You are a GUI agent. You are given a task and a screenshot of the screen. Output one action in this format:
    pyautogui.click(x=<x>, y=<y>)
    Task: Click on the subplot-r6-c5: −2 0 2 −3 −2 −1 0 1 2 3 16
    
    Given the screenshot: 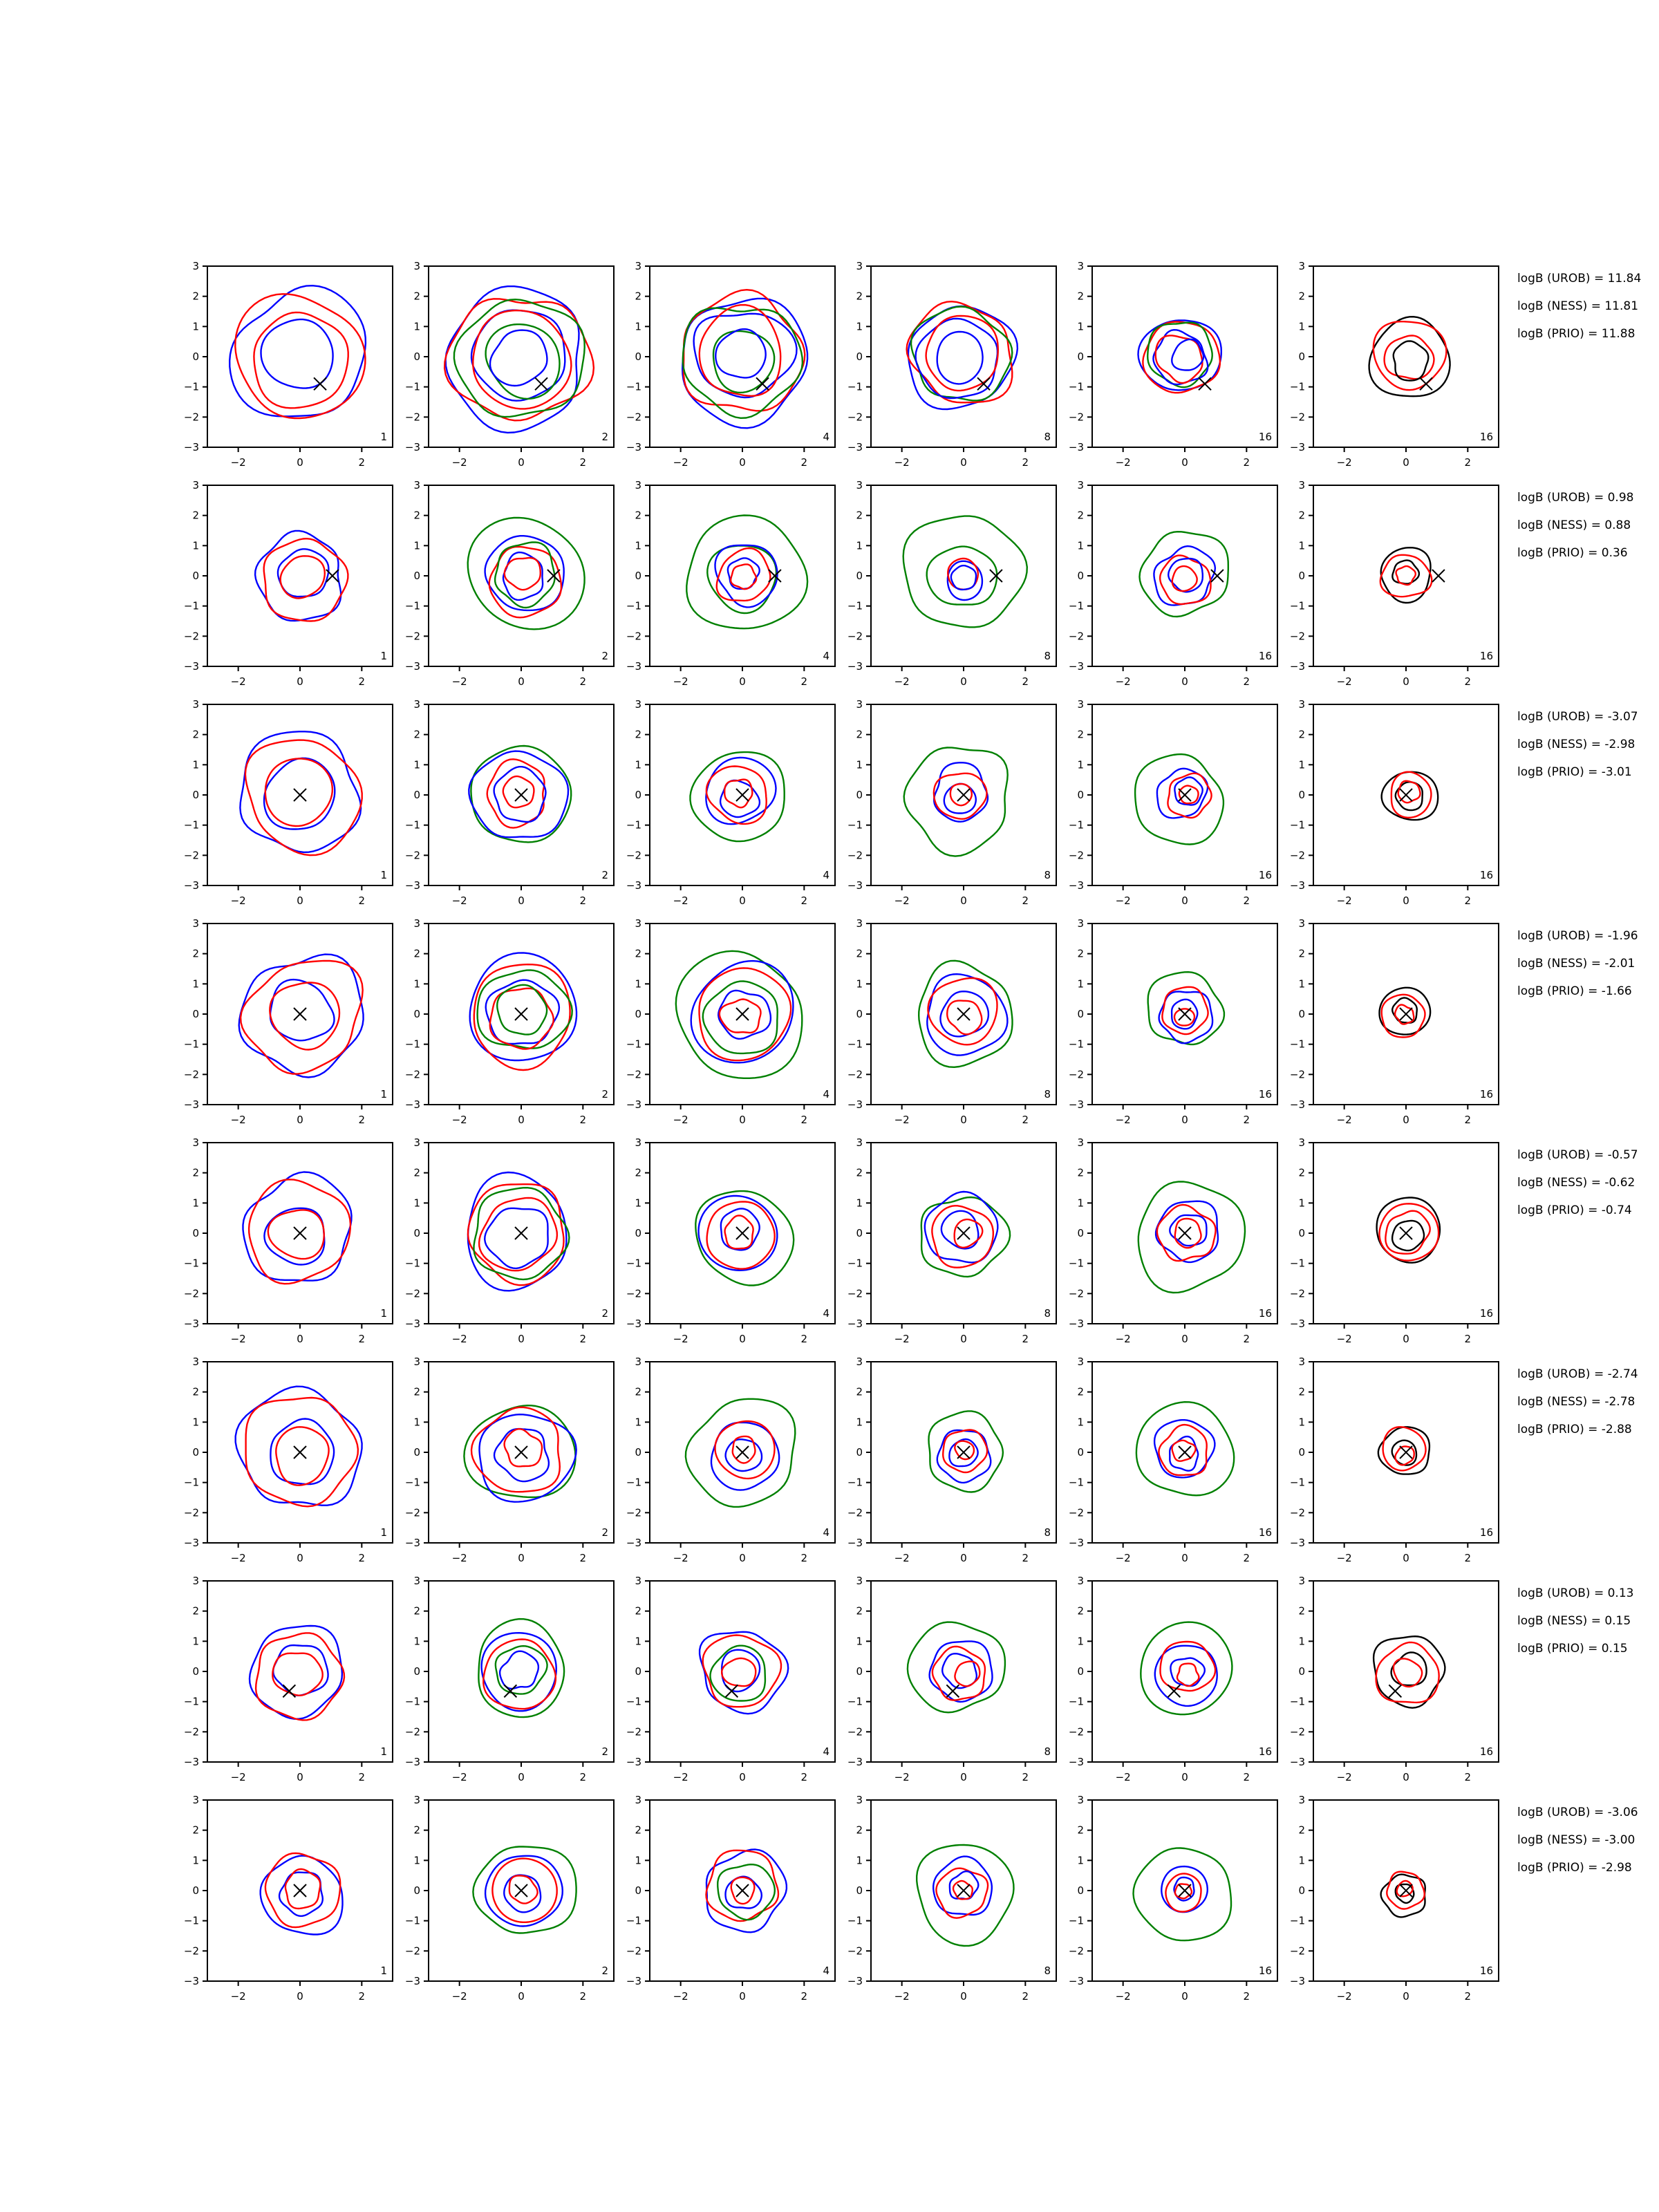 What is the action you would take?
    pyautogui.click(x=1173, y=1460)
    